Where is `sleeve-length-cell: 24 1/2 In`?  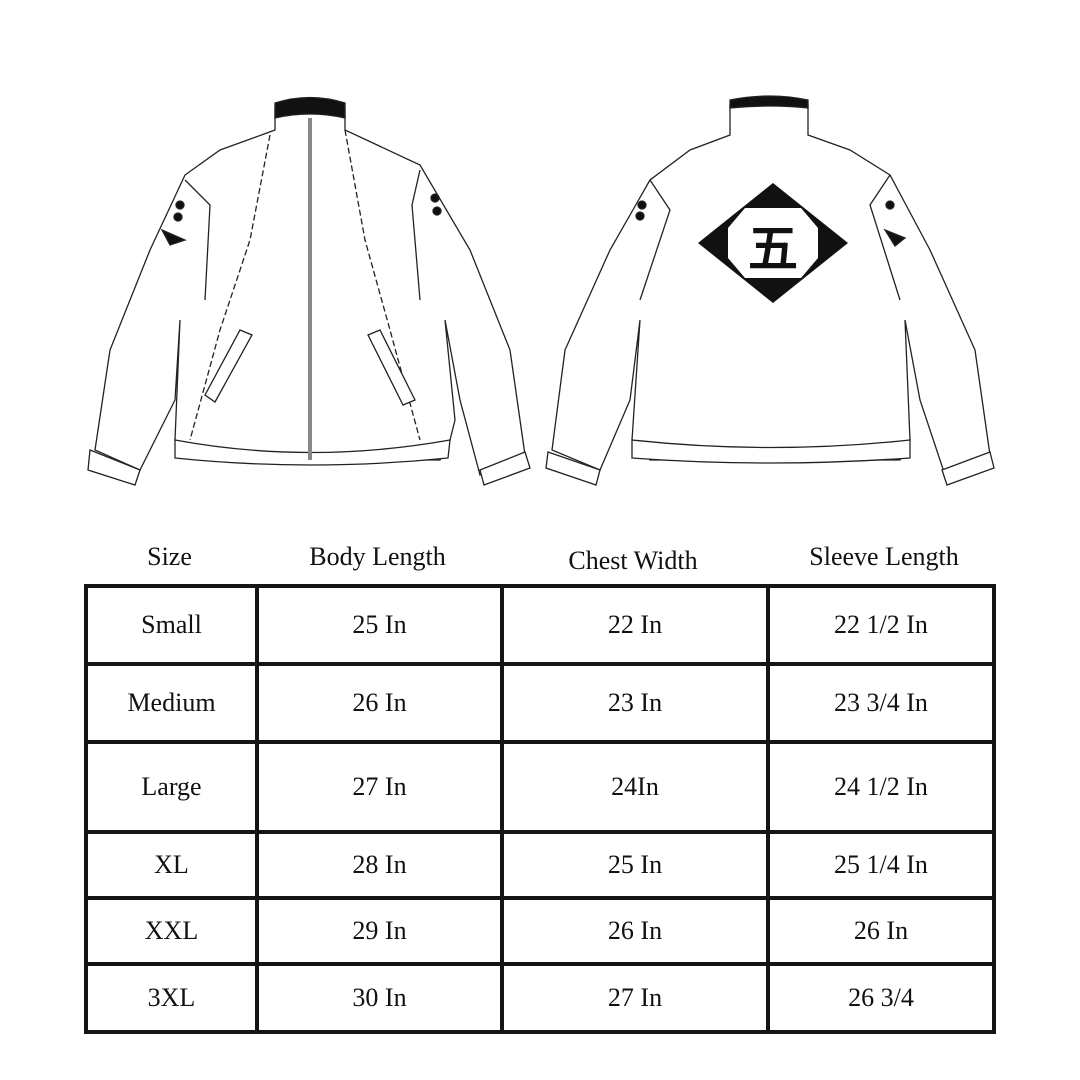
sleeve-length-cell: 24 1/2 In is located at coordinates (881, 787).